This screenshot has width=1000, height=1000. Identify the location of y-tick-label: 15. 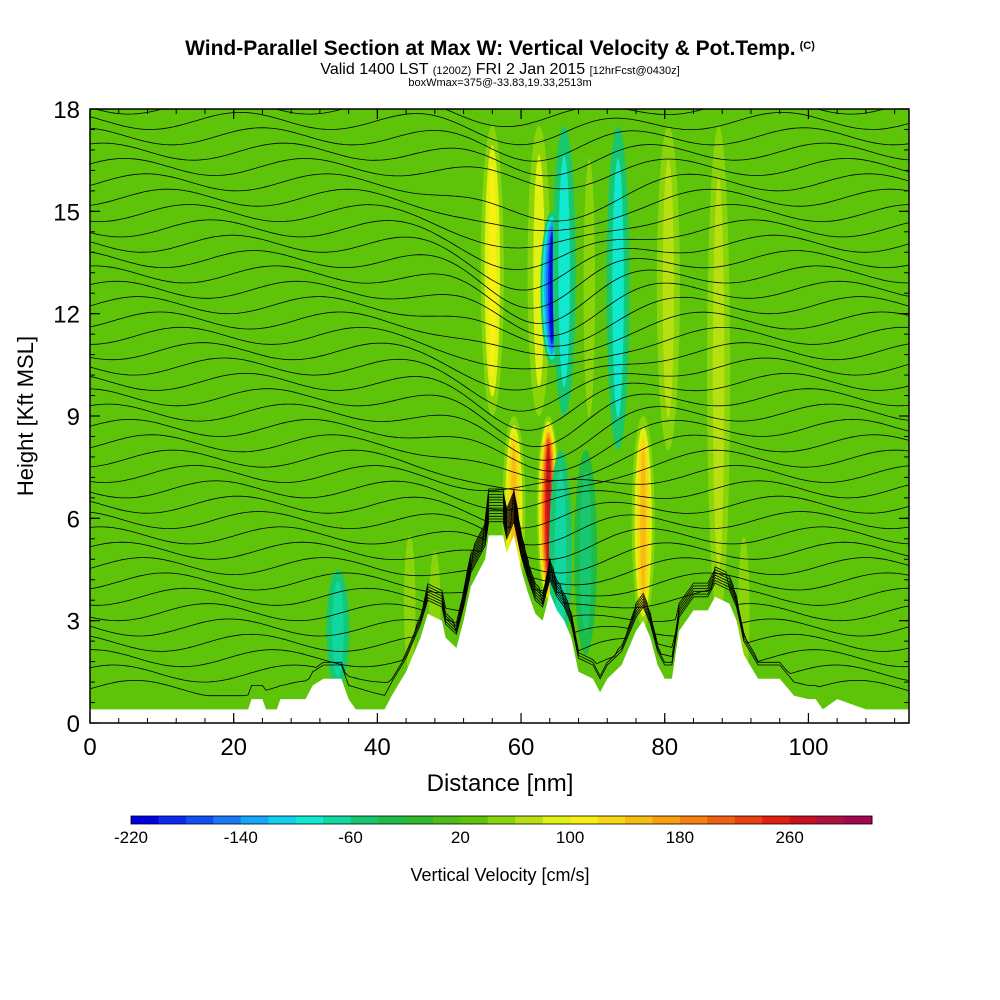
(66, 212).